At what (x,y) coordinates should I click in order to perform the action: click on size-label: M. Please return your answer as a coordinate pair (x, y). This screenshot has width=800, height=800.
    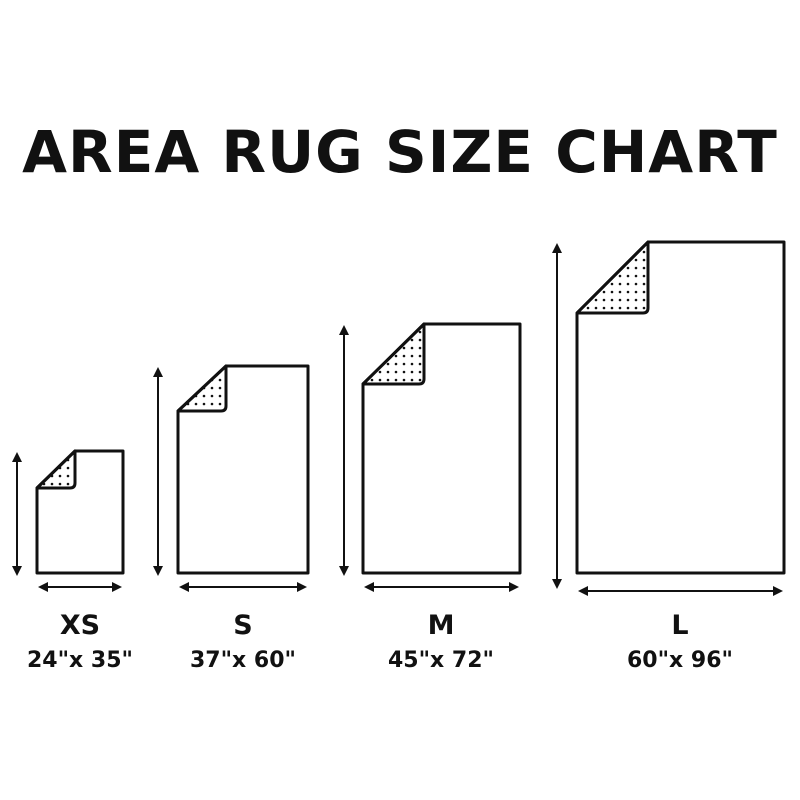
    Looking at the image, I should click on (441, 625).